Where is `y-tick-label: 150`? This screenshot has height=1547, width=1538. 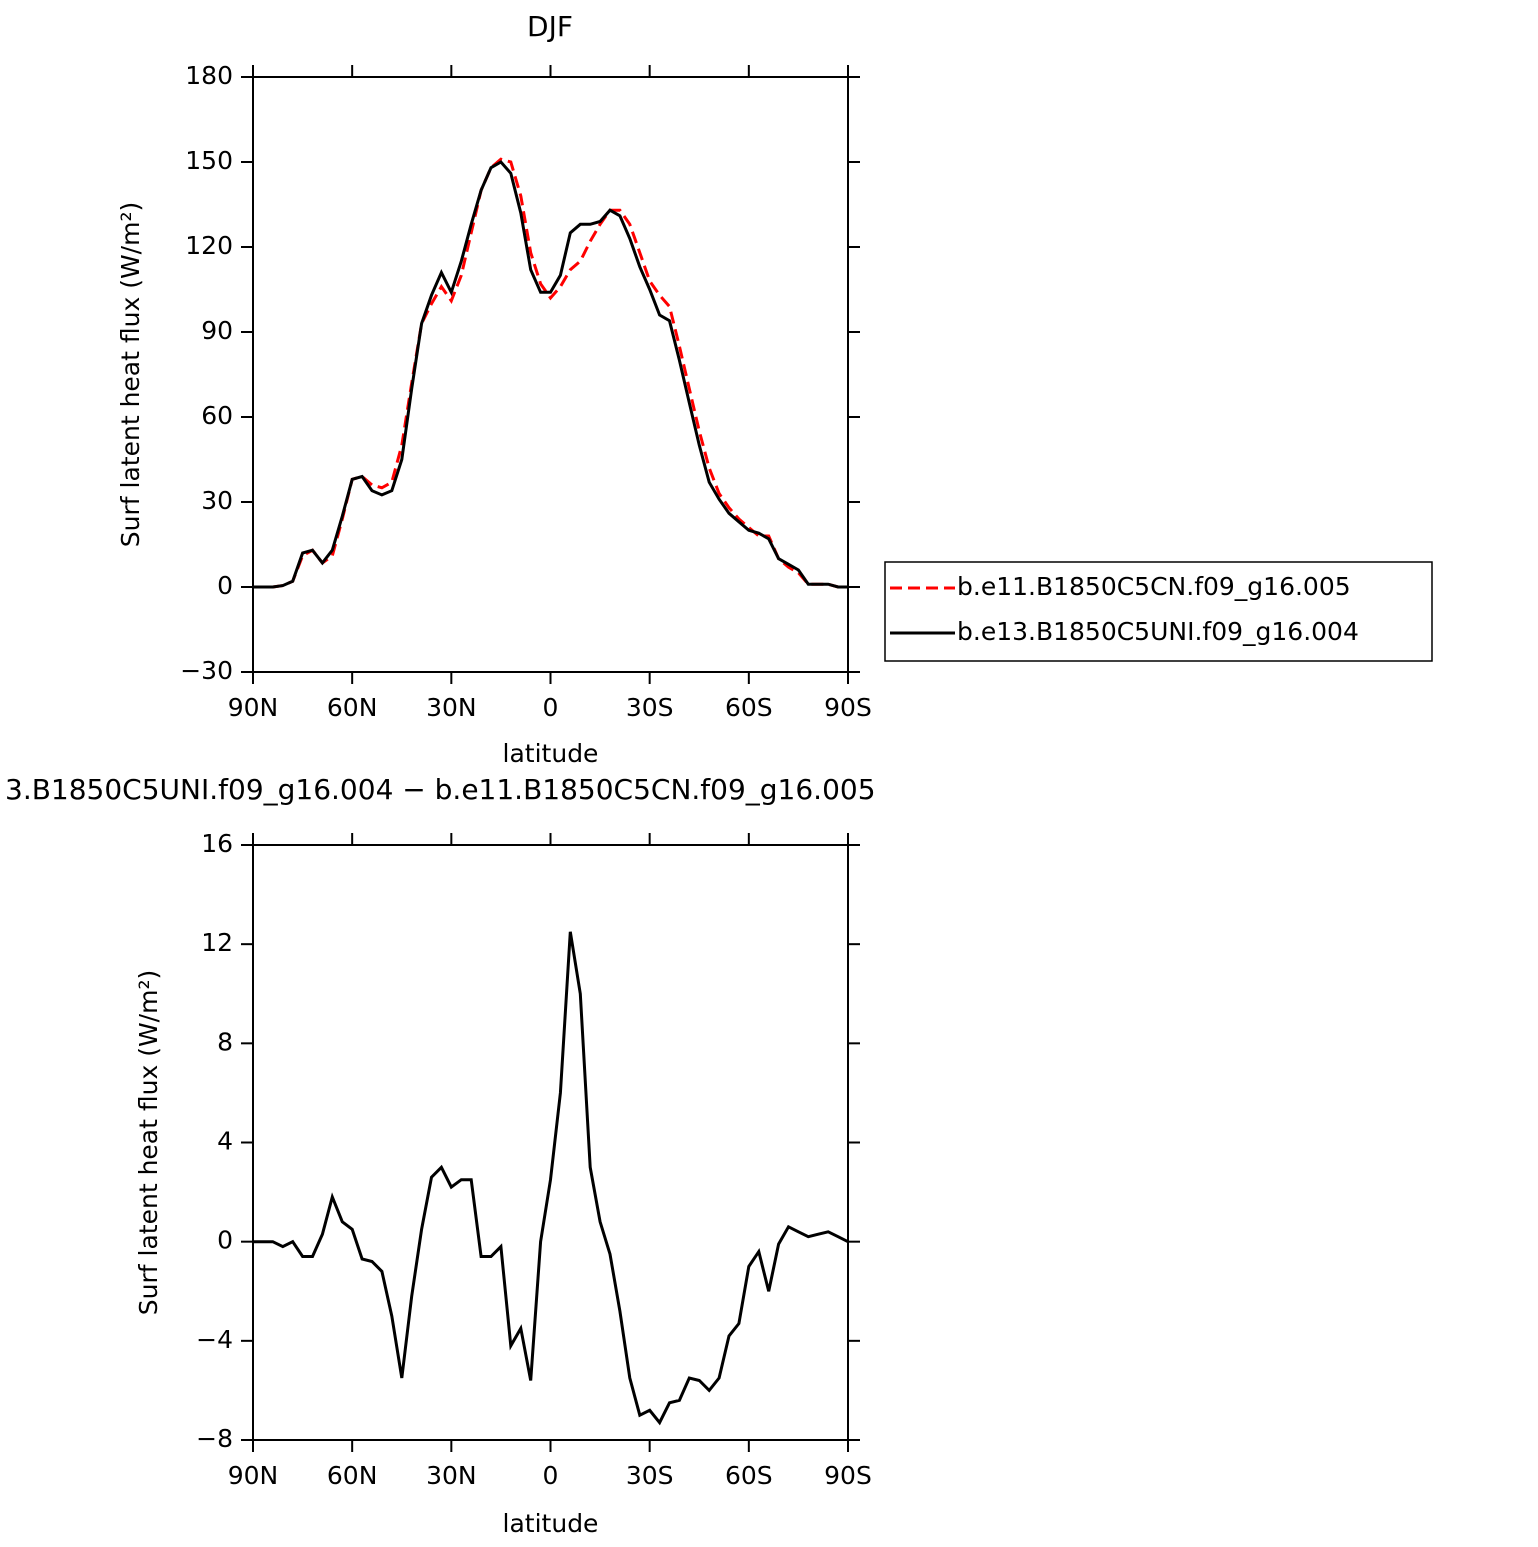
y-tick-label: 150 is located at coordinates (209, 160).